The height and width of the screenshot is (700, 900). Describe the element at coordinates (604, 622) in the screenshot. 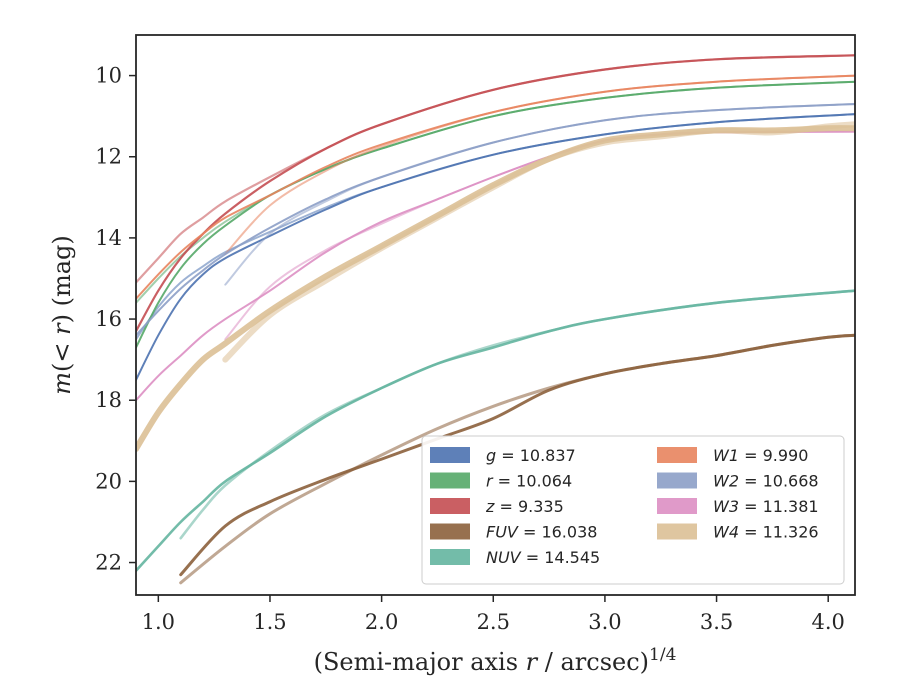

I see `x-tick-label: 3.0` at that location.